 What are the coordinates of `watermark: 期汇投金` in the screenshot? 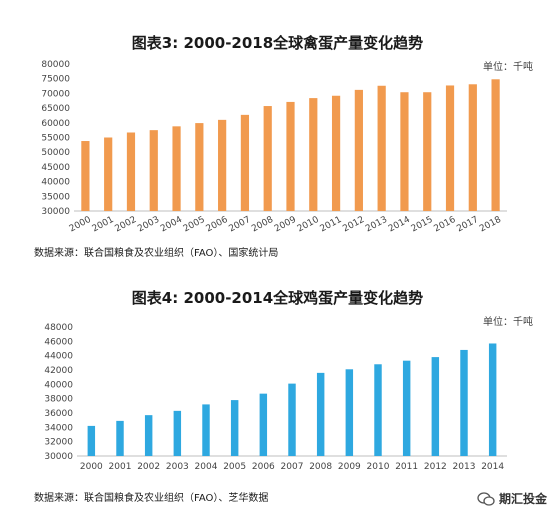 It's located at (512, 498).